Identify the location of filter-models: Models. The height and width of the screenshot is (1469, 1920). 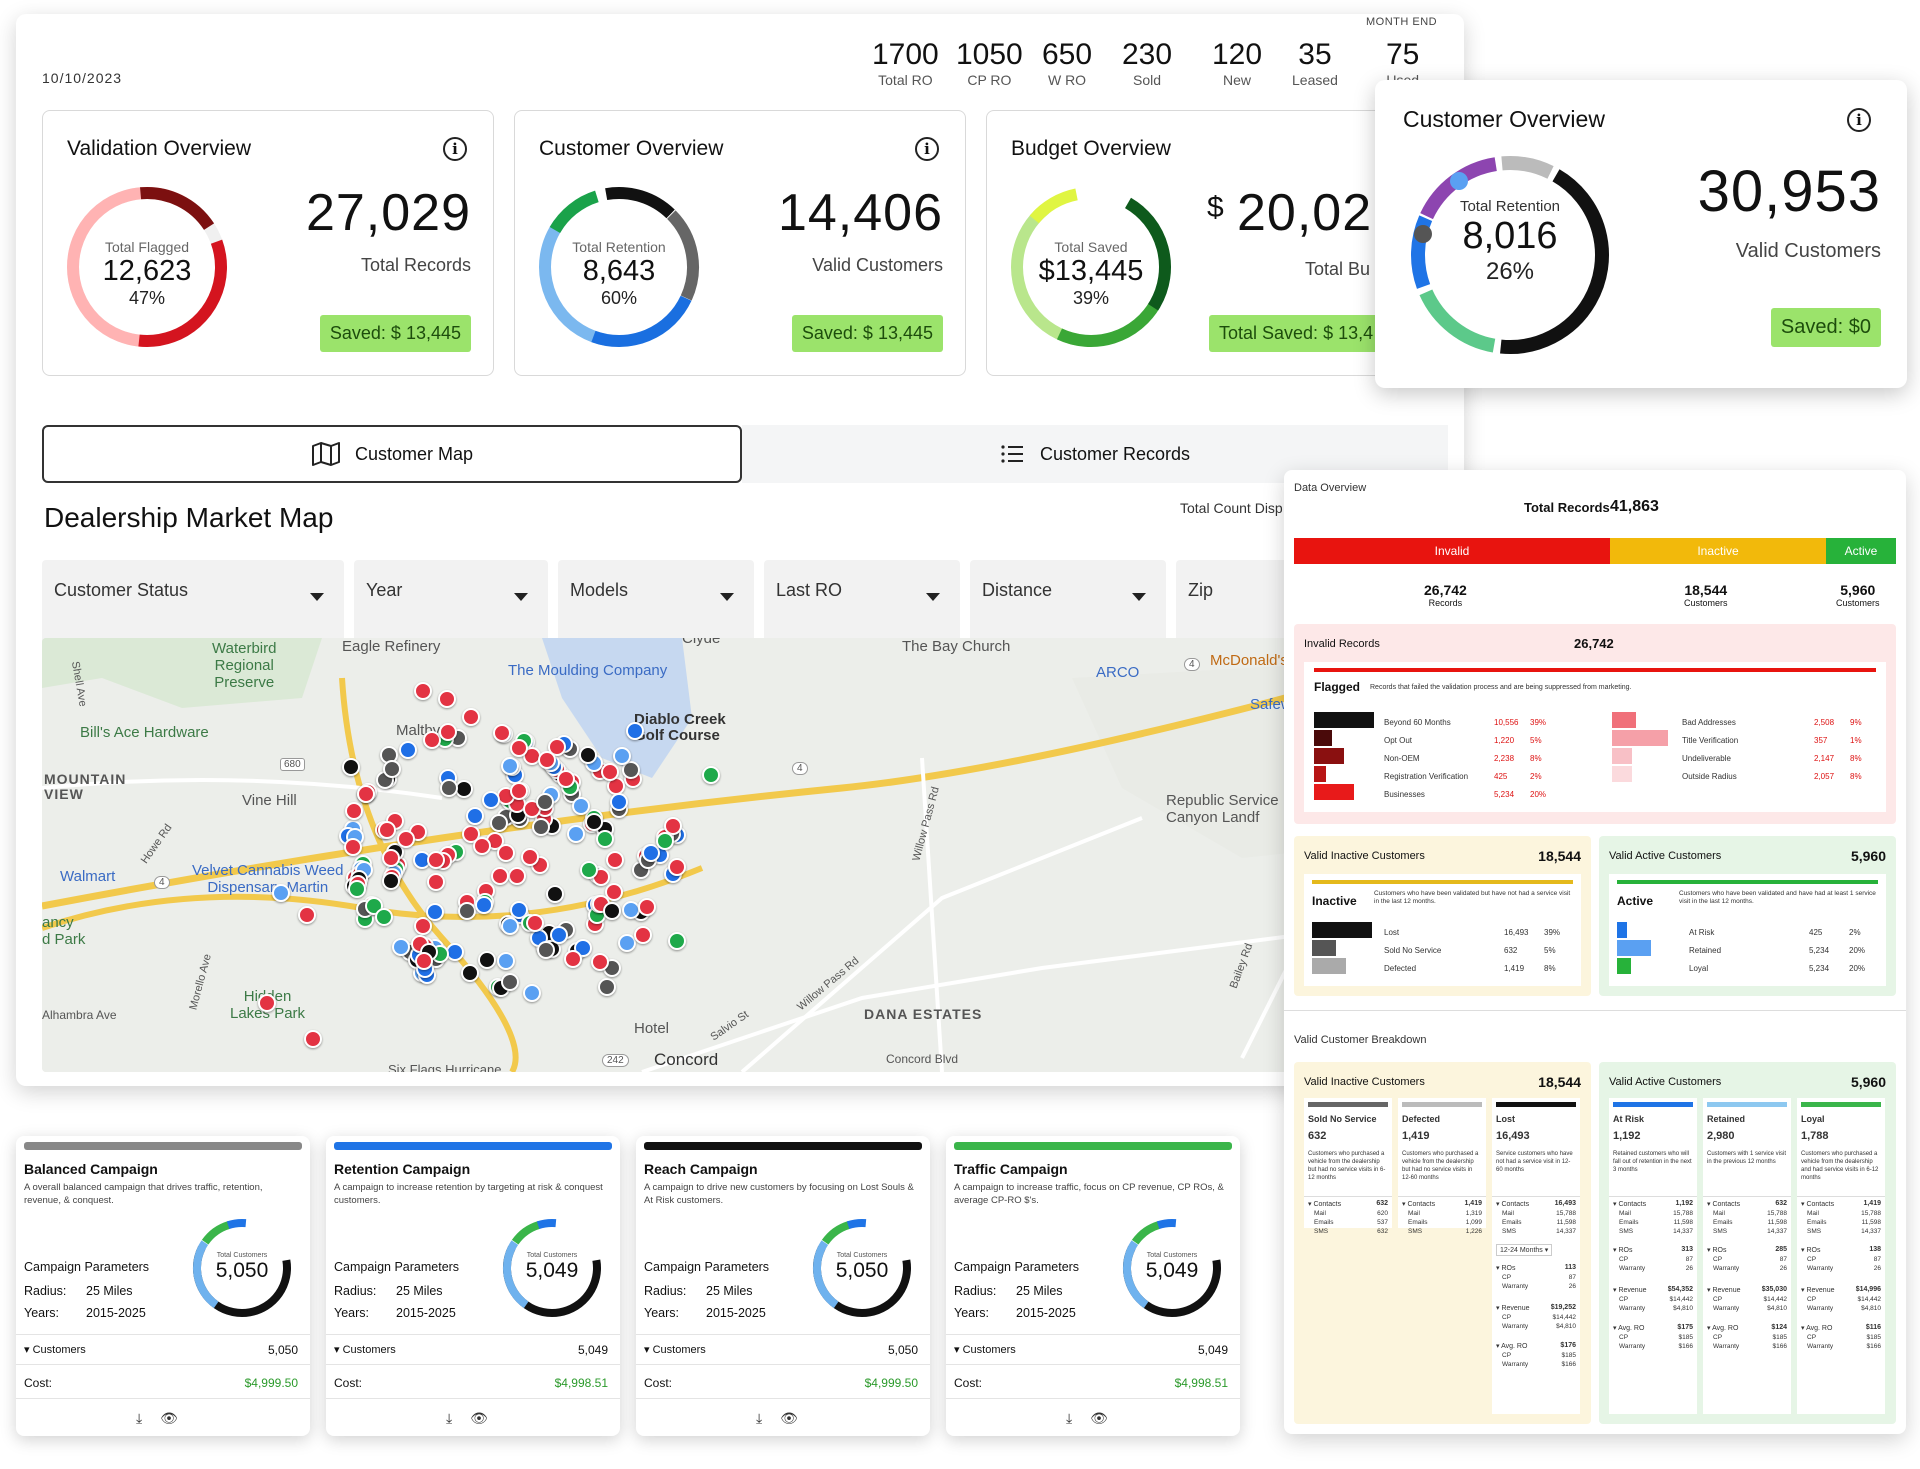
(656, 602).